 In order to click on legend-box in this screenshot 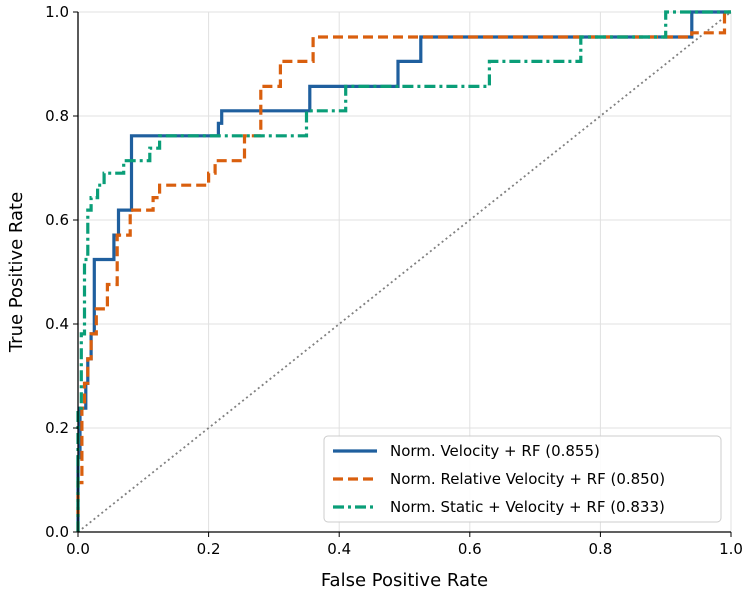, I will do `click(522, 479)`.